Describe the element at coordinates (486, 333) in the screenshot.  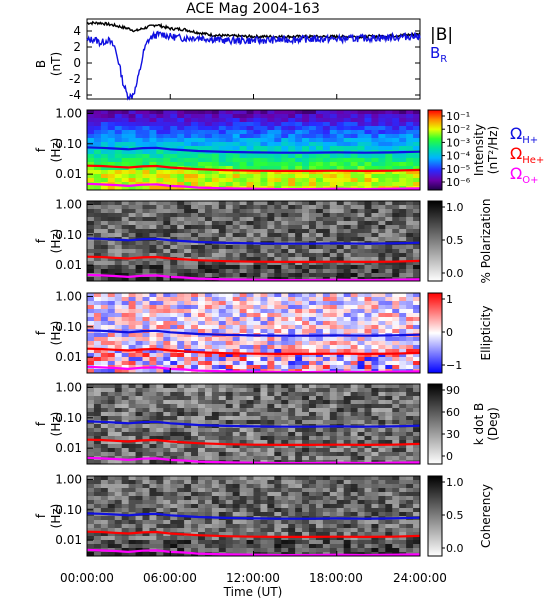
I see `colorbar-label: Ellipticity` at that location.